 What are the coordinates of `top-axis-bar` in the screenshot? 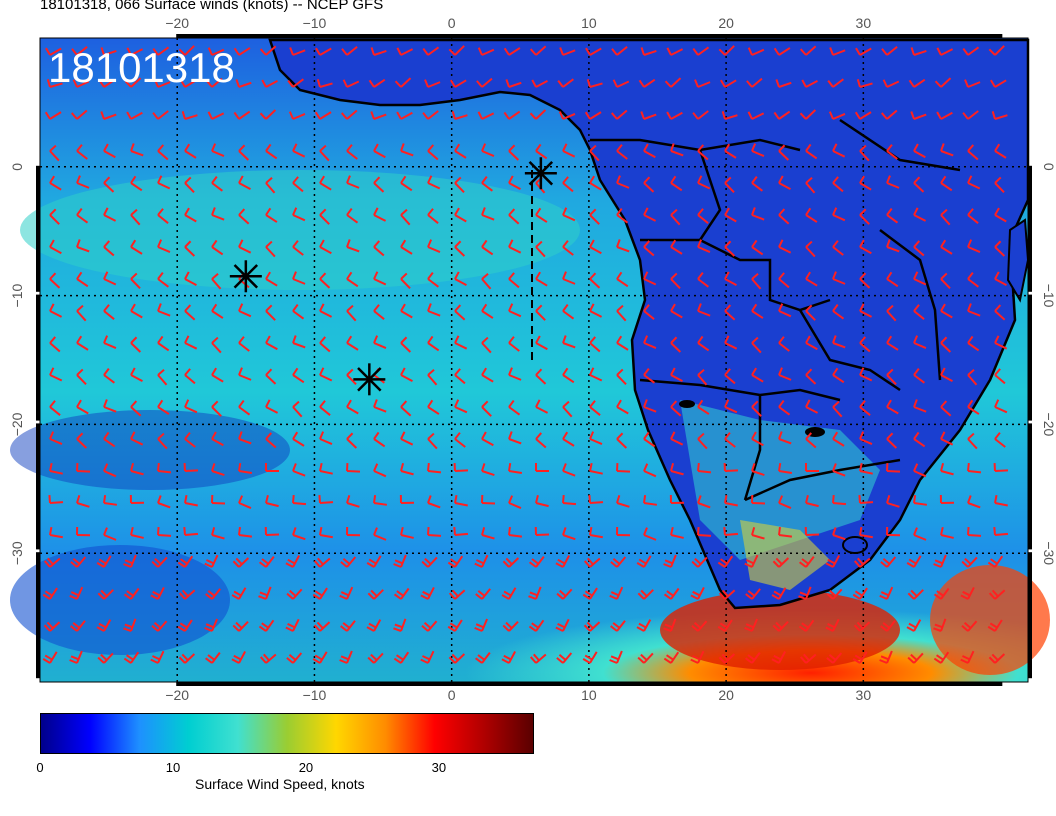 It's located at (246, 36).